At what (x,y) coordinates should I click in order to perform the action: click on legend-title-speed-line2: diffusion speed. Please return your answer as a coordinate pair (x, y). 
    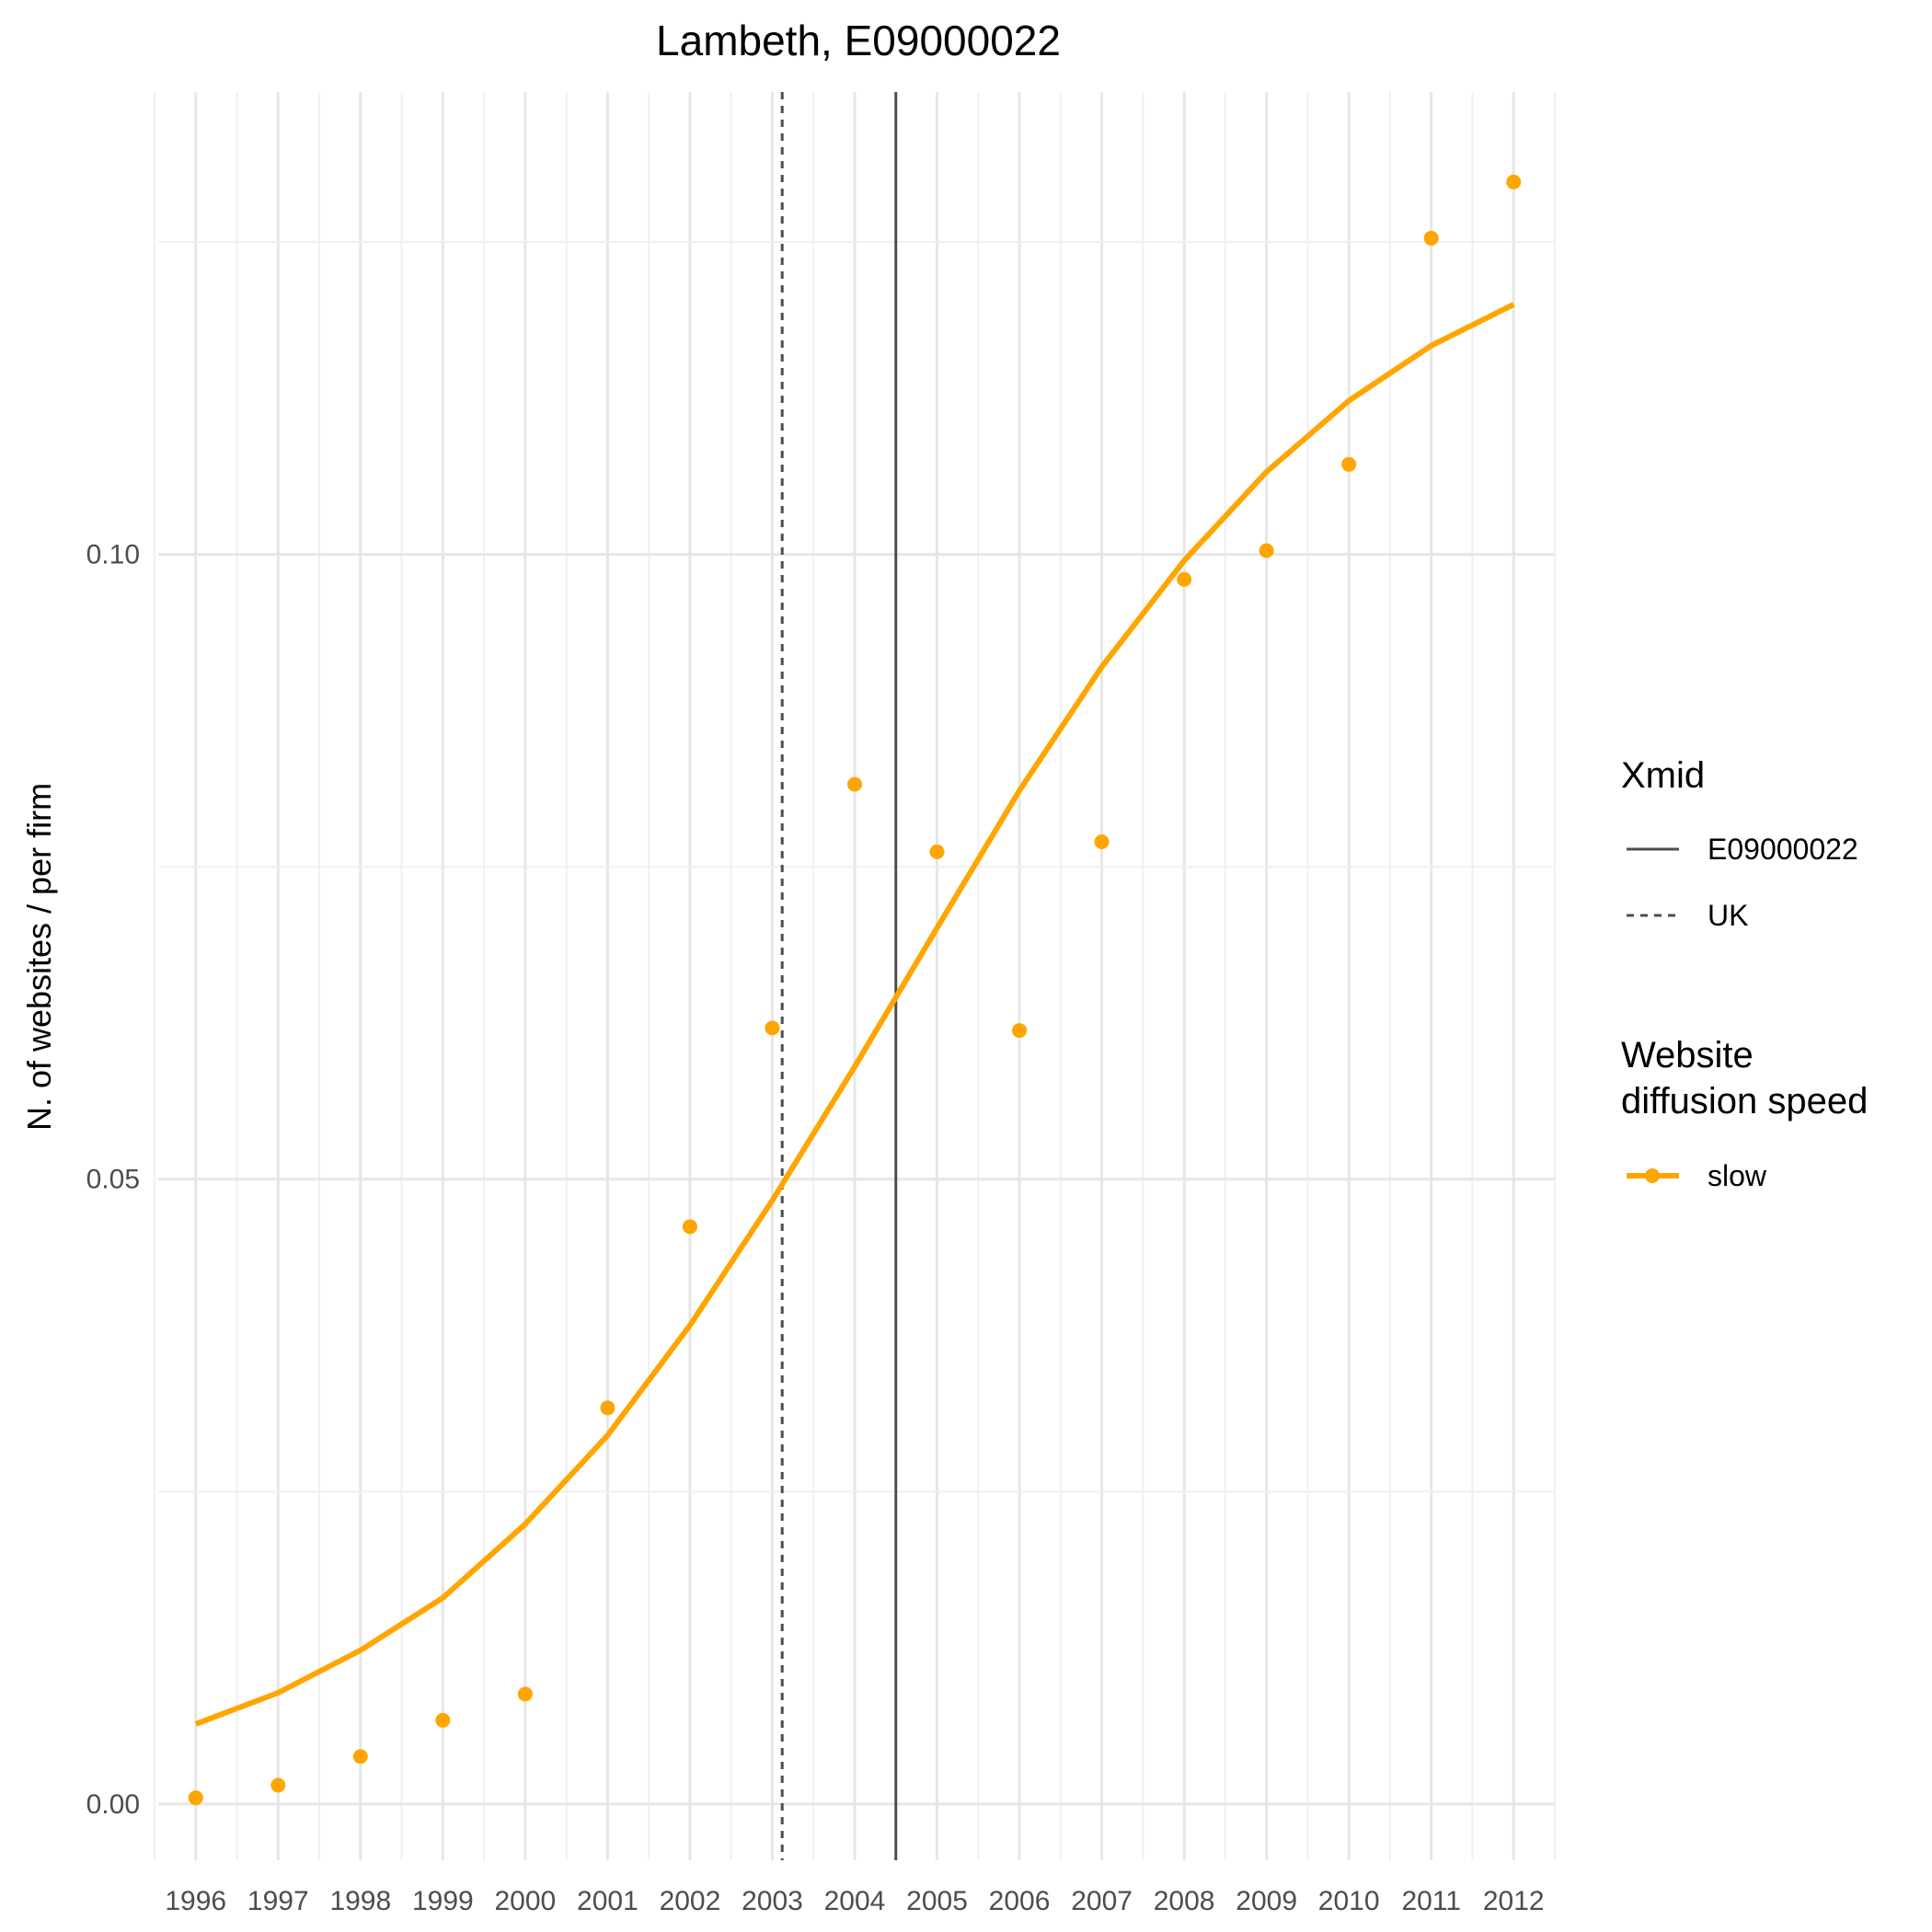
    Looking at the image, I should click on (1744, 1101).